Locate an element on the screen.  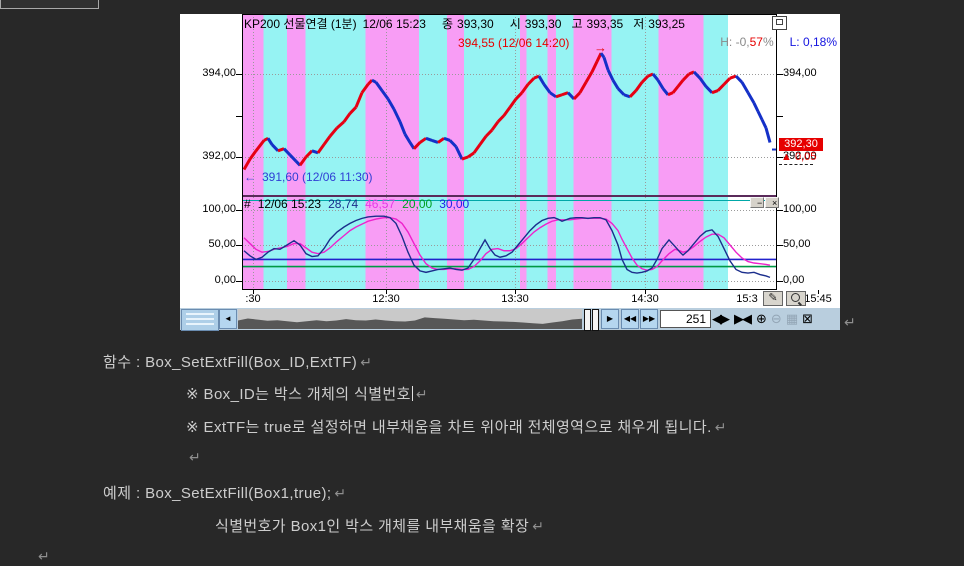
doc-line: ※ Box_ID는 박스 개체의 식별번호 ↵ is located at coordinates (307, 393).